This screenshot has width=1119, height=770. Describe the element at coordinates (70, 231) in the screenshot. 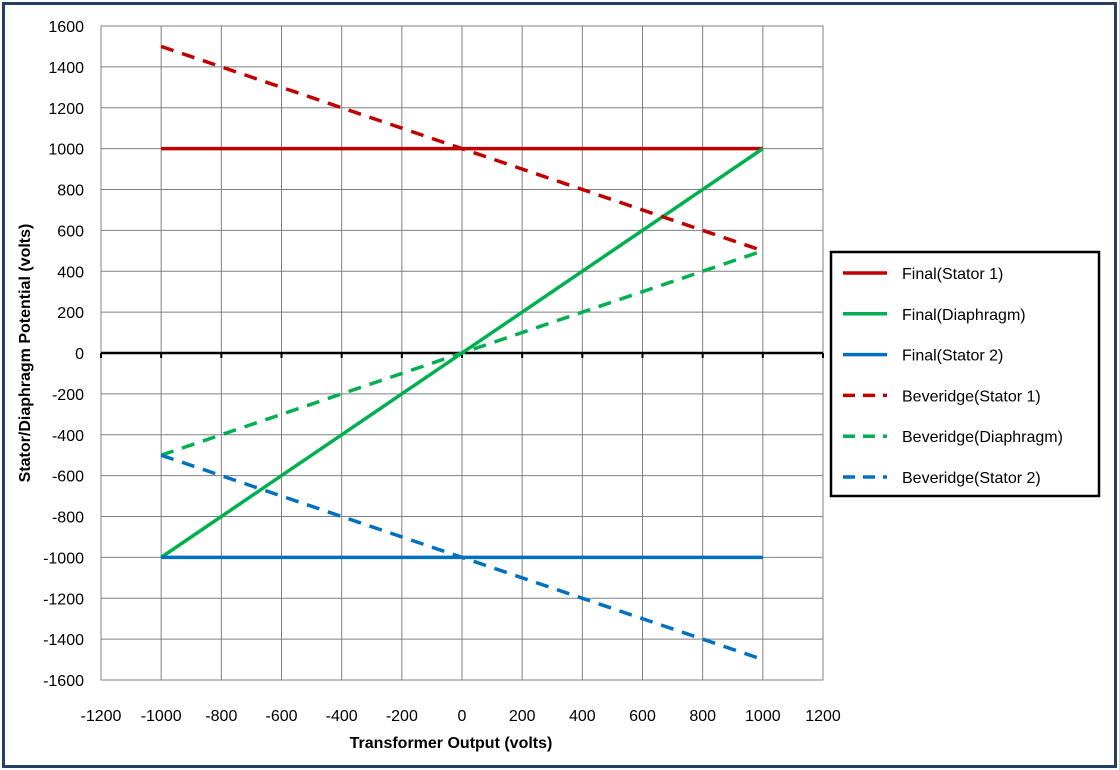

I see `y-tick-label: 600` at that location.